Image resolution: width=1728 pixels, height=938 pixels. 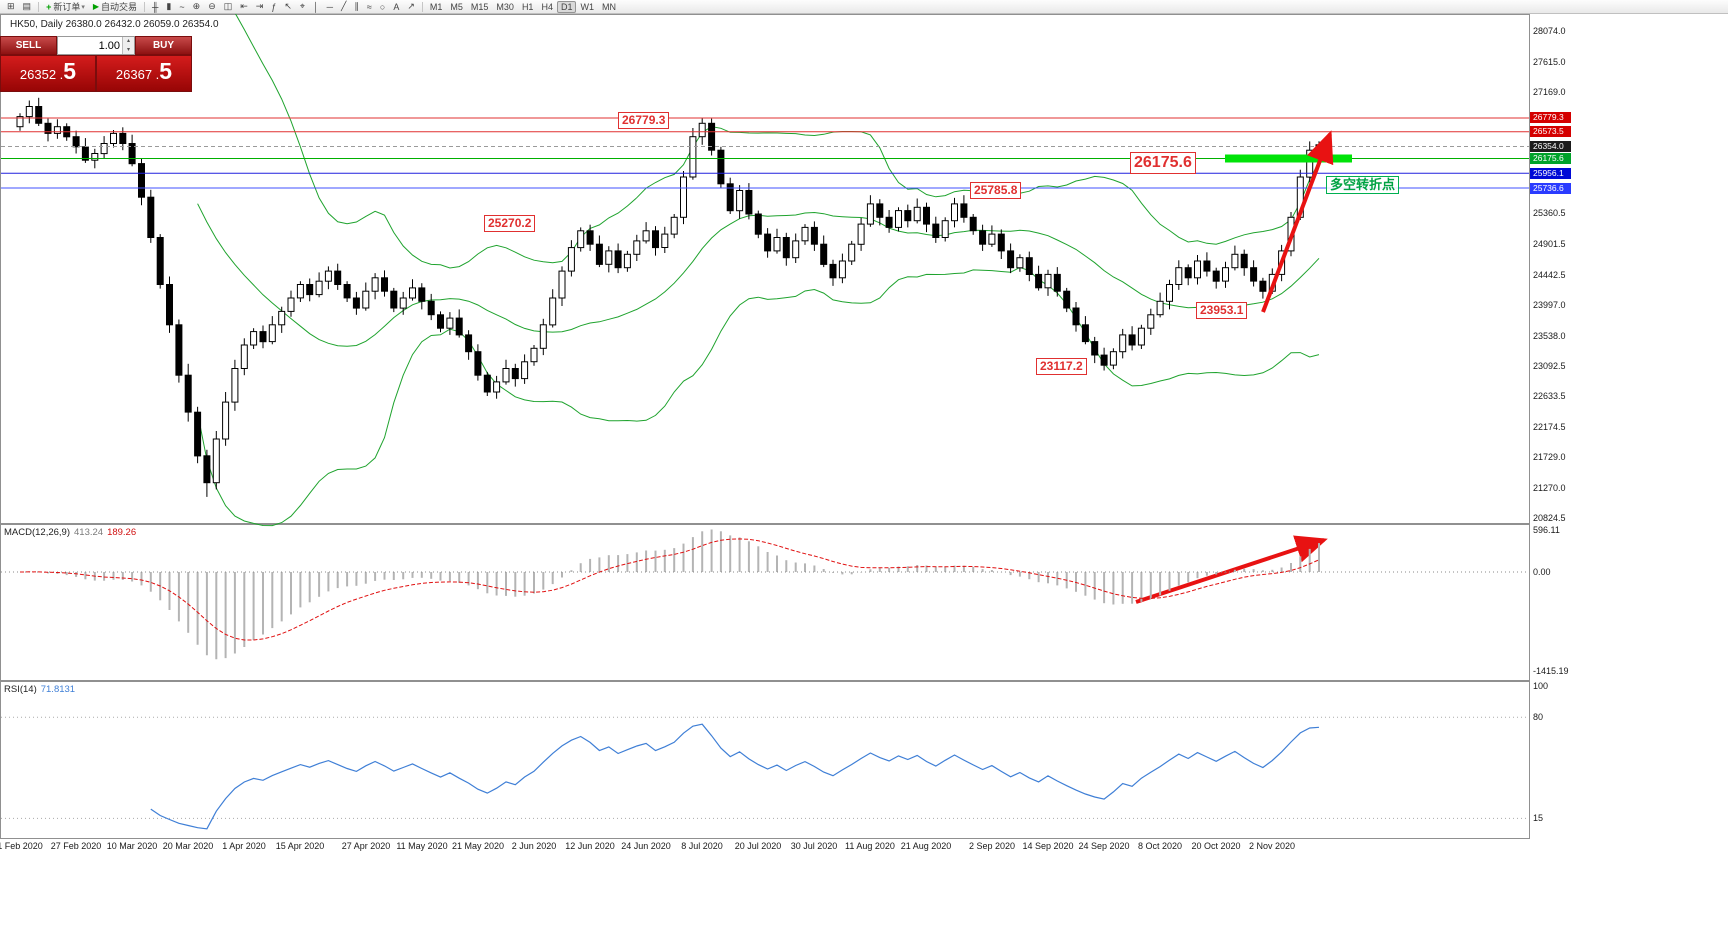 What do you see at coordinates (996, 190) in the screenshot?
I see `annotation-red: 25785.8` at bounding box center [996, 190].